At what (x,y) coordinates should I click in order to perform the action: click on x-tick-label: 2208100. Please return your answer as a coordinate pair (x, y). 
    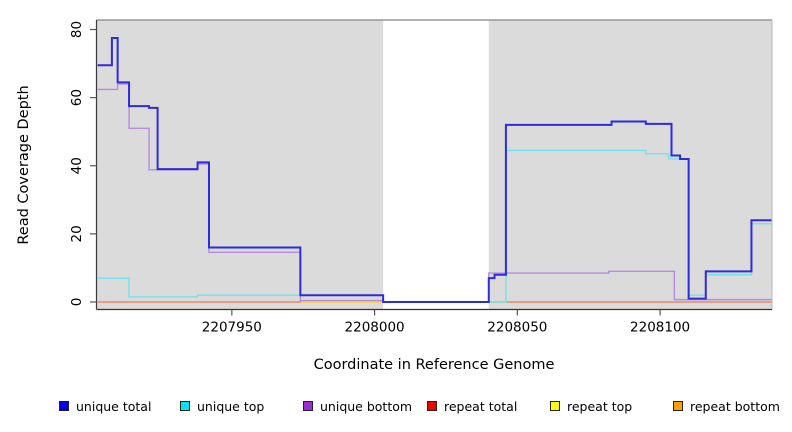
    Looking at the image, I should click on (660, 328).